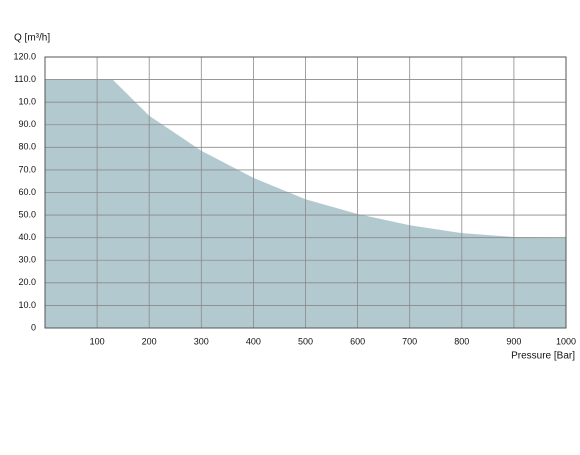  Describe the element at coordinates (357, 341) in the screenshot. I see `x-tick-label: 600` at that location.